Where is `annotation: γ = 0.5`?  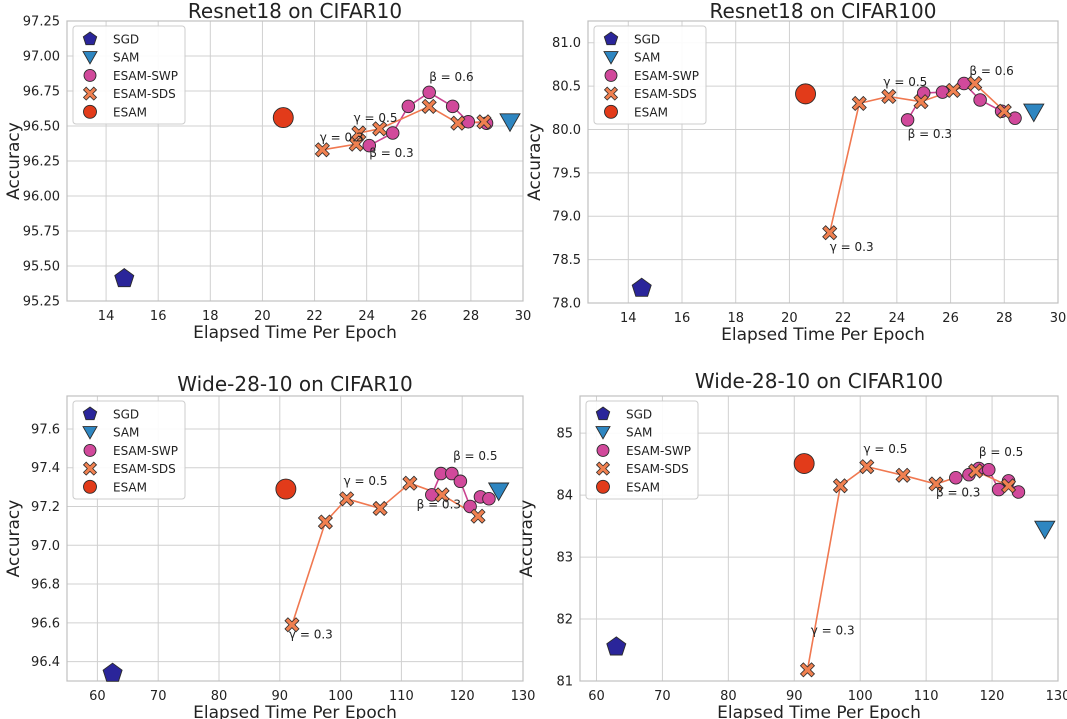
annotation: γ = 0.5 is located at coordinates (366, 481).